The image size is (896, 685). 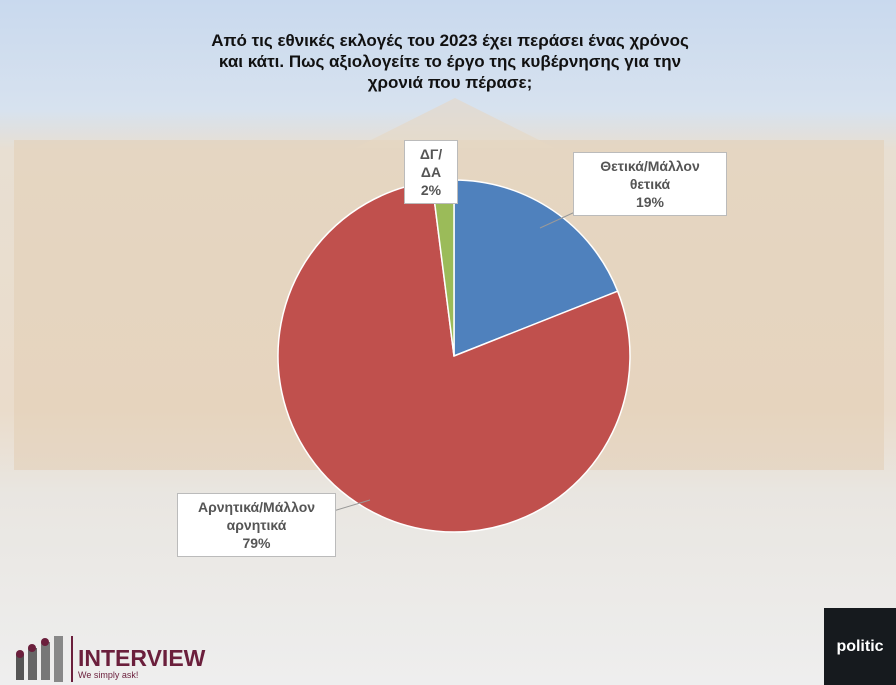 What do you see at coordinates (860, 646) in the screenshot?
I see `politic-logo: politic` at bounding box center [860, 646].